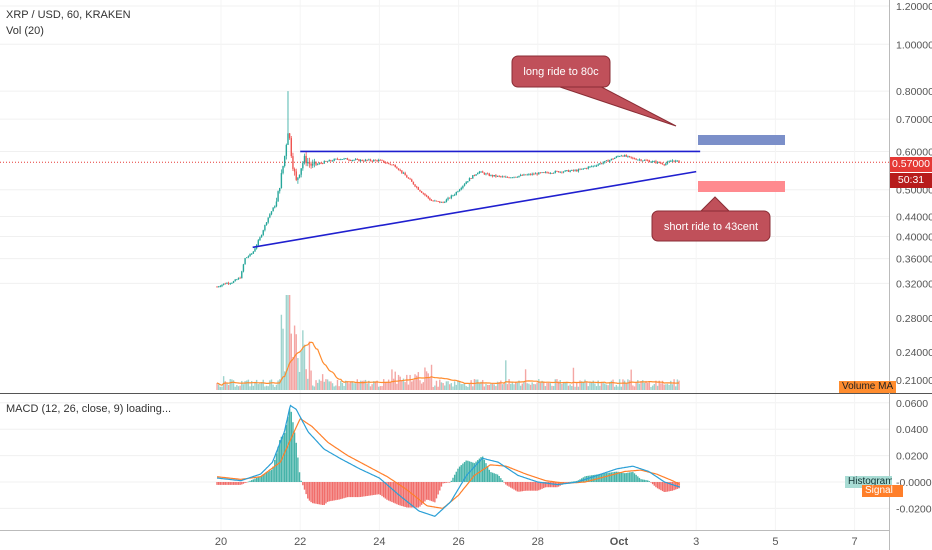  I want to click on symbol-legend: XRP / USD, 60, KRAKEN, so click(68, 15).